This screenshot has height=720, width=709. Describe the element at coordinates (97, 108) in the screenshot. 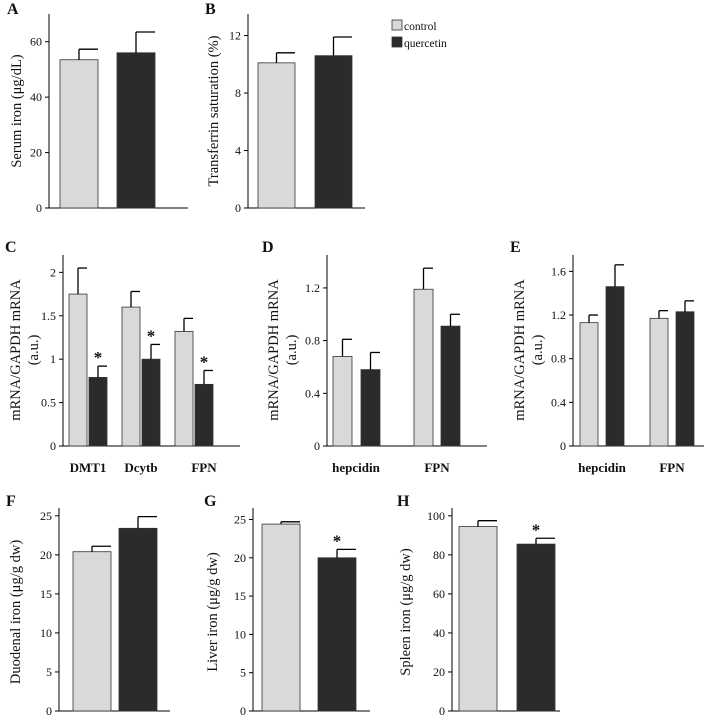

I see `panel-a: A 0 20 40 60 Serum iron (μg/dL)` at that location.